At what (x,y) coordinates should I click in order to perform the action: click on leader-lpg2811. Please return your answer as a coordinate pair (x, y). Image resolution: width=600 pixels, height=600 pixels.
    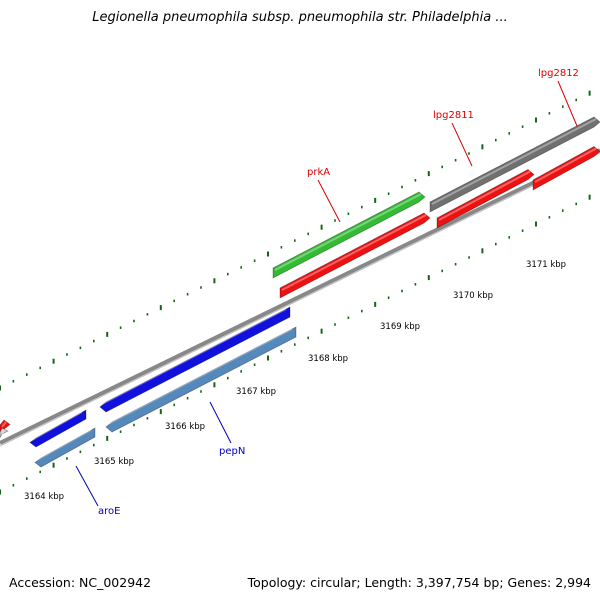
    Looking at the image, I should click on (462, 144).